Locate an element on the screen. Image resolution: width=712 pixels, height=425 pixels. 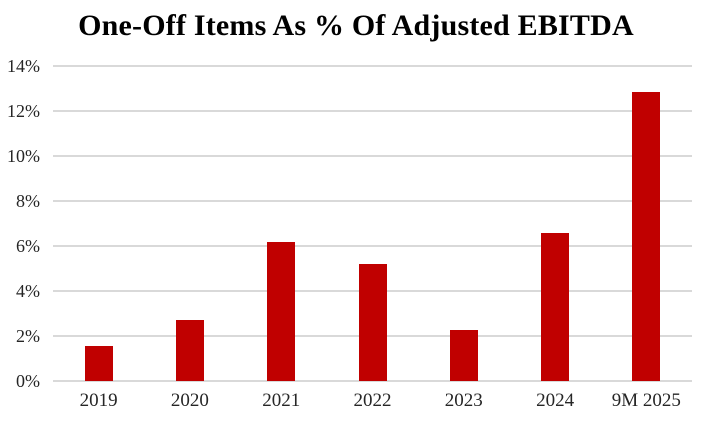
y-axis-tick-label: 6% is located at coordinates (28, 246).